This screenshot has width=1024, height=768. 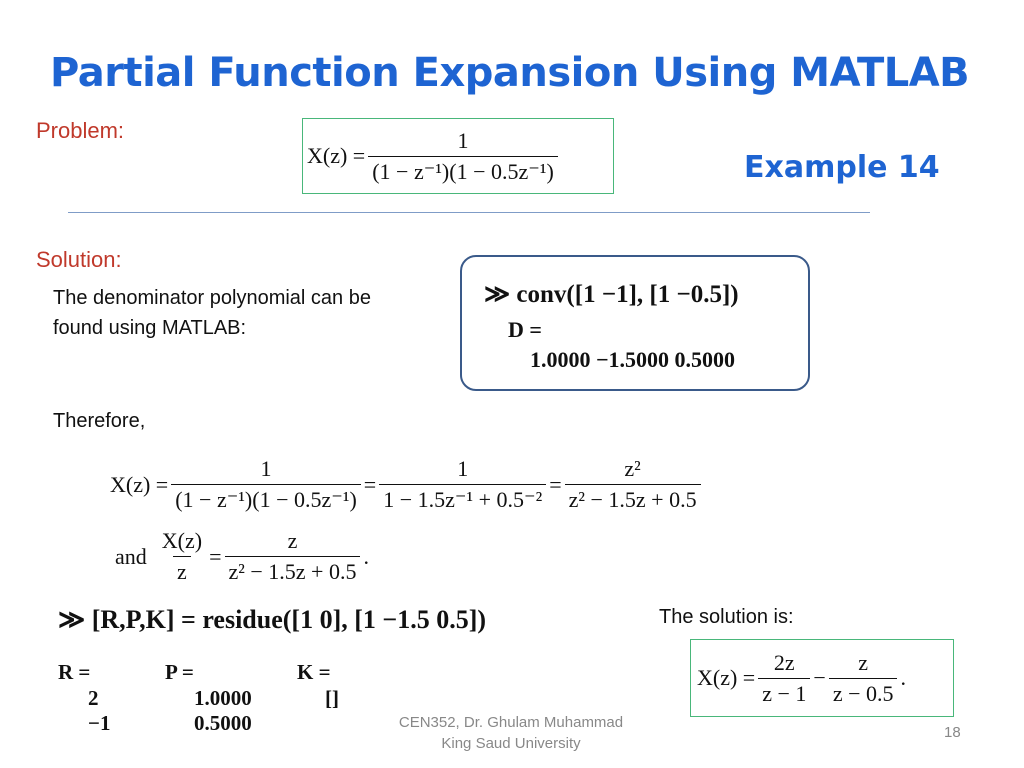 What do you see at coordinates (99, 723) in the screenshot?
I see `residue-r-value-2: −1` at bounding box center [99, 723].